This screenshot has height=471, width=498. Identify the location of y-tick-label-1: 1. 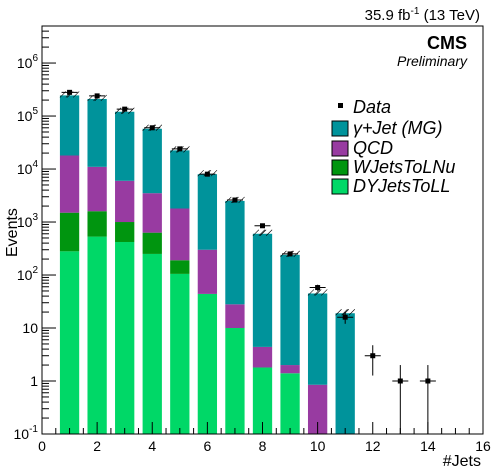
(34, 381).